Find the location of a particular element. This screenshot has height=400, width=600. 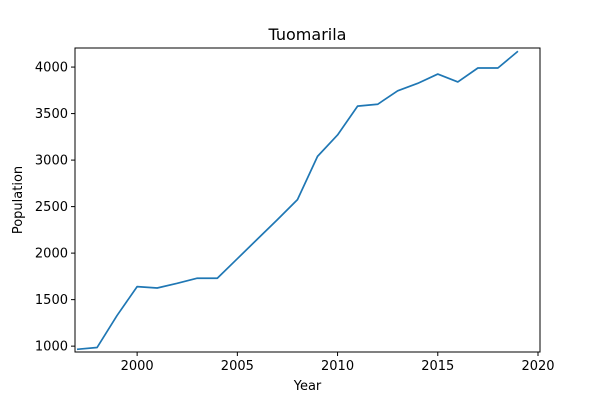

y-tick-label: 1500 is located at coordinates (51, 300).